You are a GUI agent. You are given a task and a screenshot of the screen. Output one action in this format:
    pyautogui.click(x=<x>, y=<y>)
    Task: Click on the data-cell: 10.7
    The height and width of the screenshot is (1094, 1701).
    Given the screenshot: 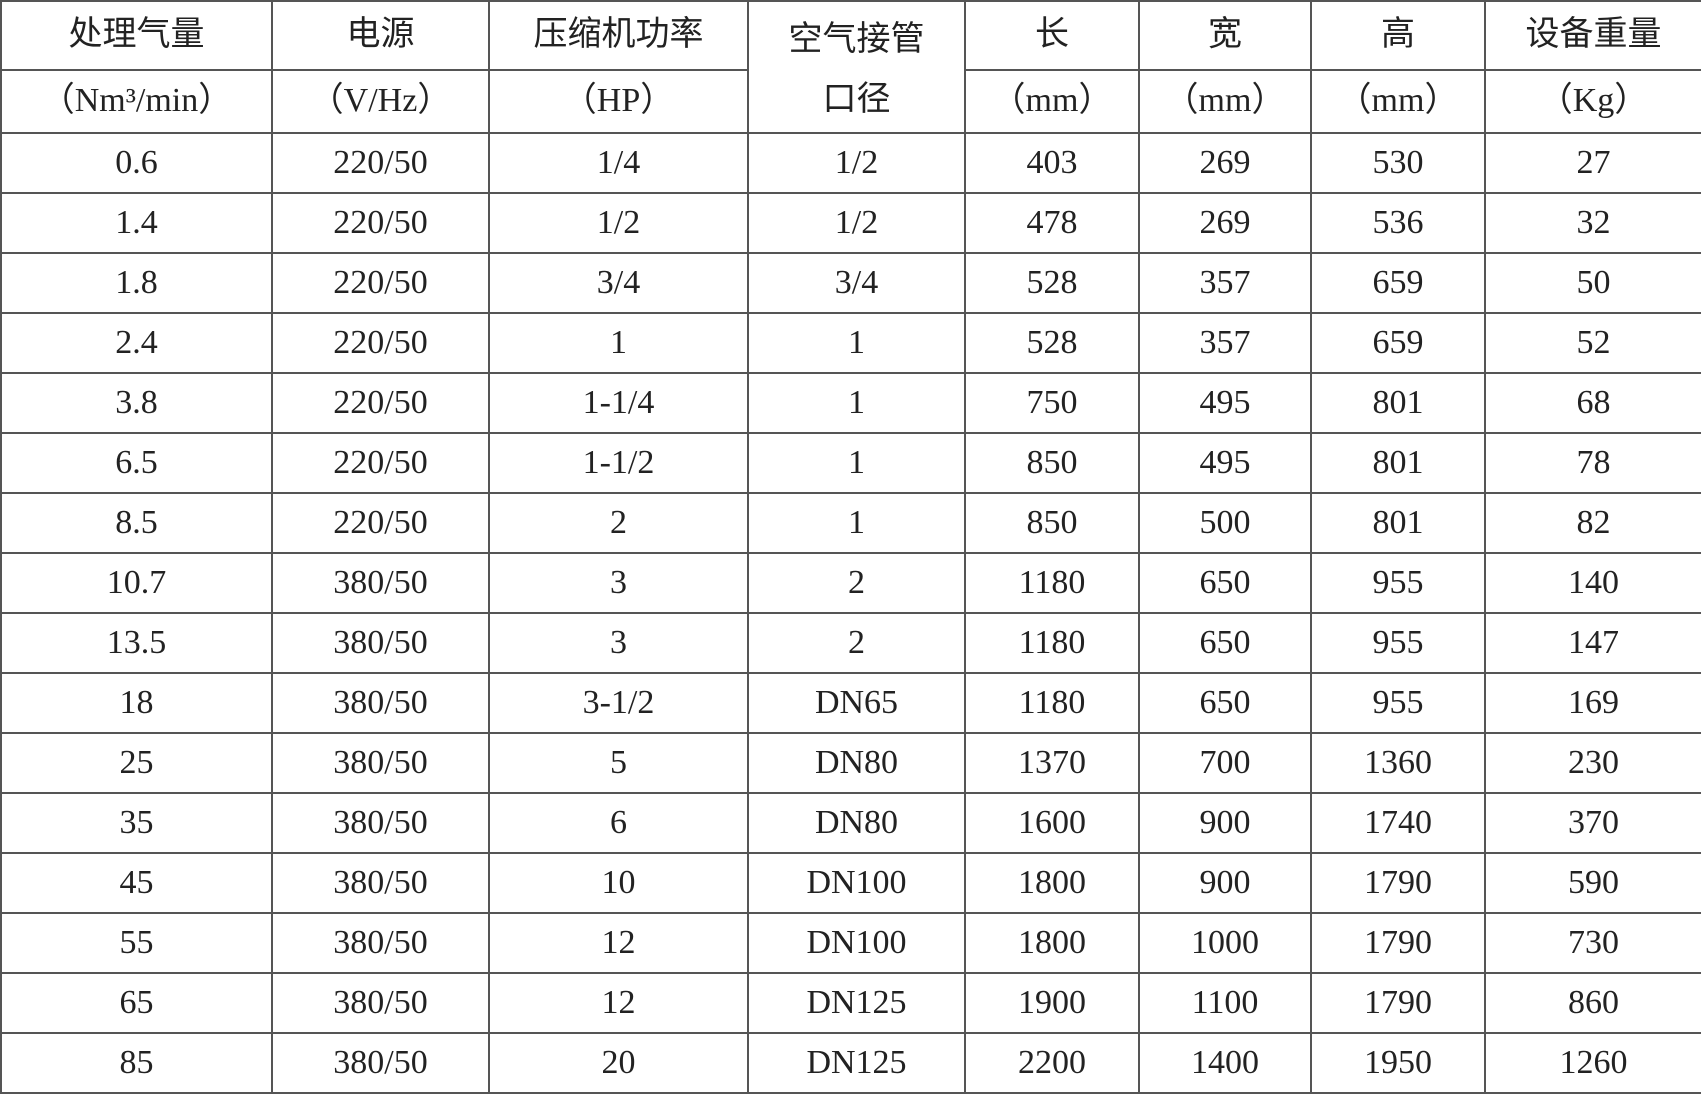 What is the action you would take?
    pyautogui.click(x=136, y=583)
    